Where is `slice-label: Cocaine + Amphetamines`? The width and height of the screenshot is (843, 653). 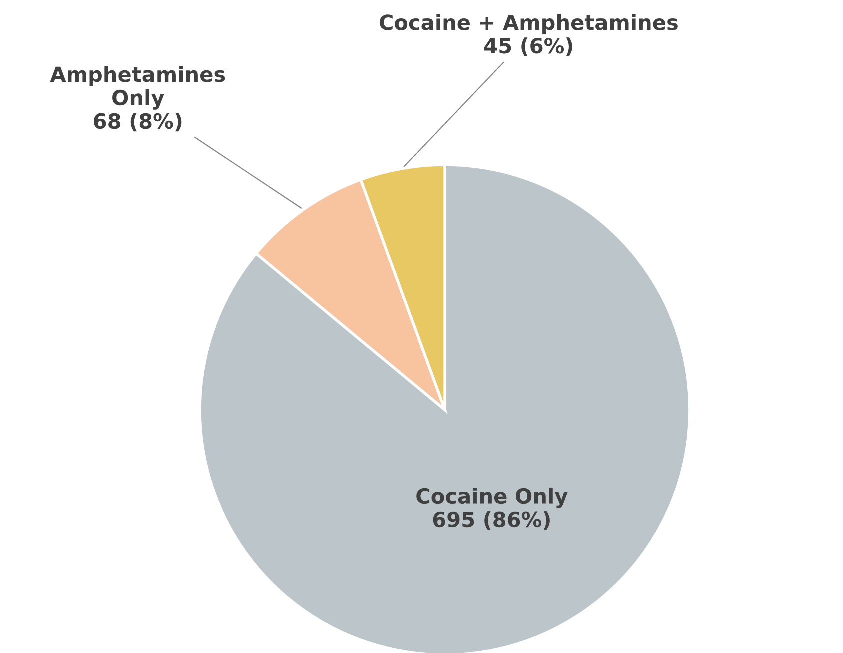 slice-label: Cocaine + Amphetamines is located at coordinates (529, 24).